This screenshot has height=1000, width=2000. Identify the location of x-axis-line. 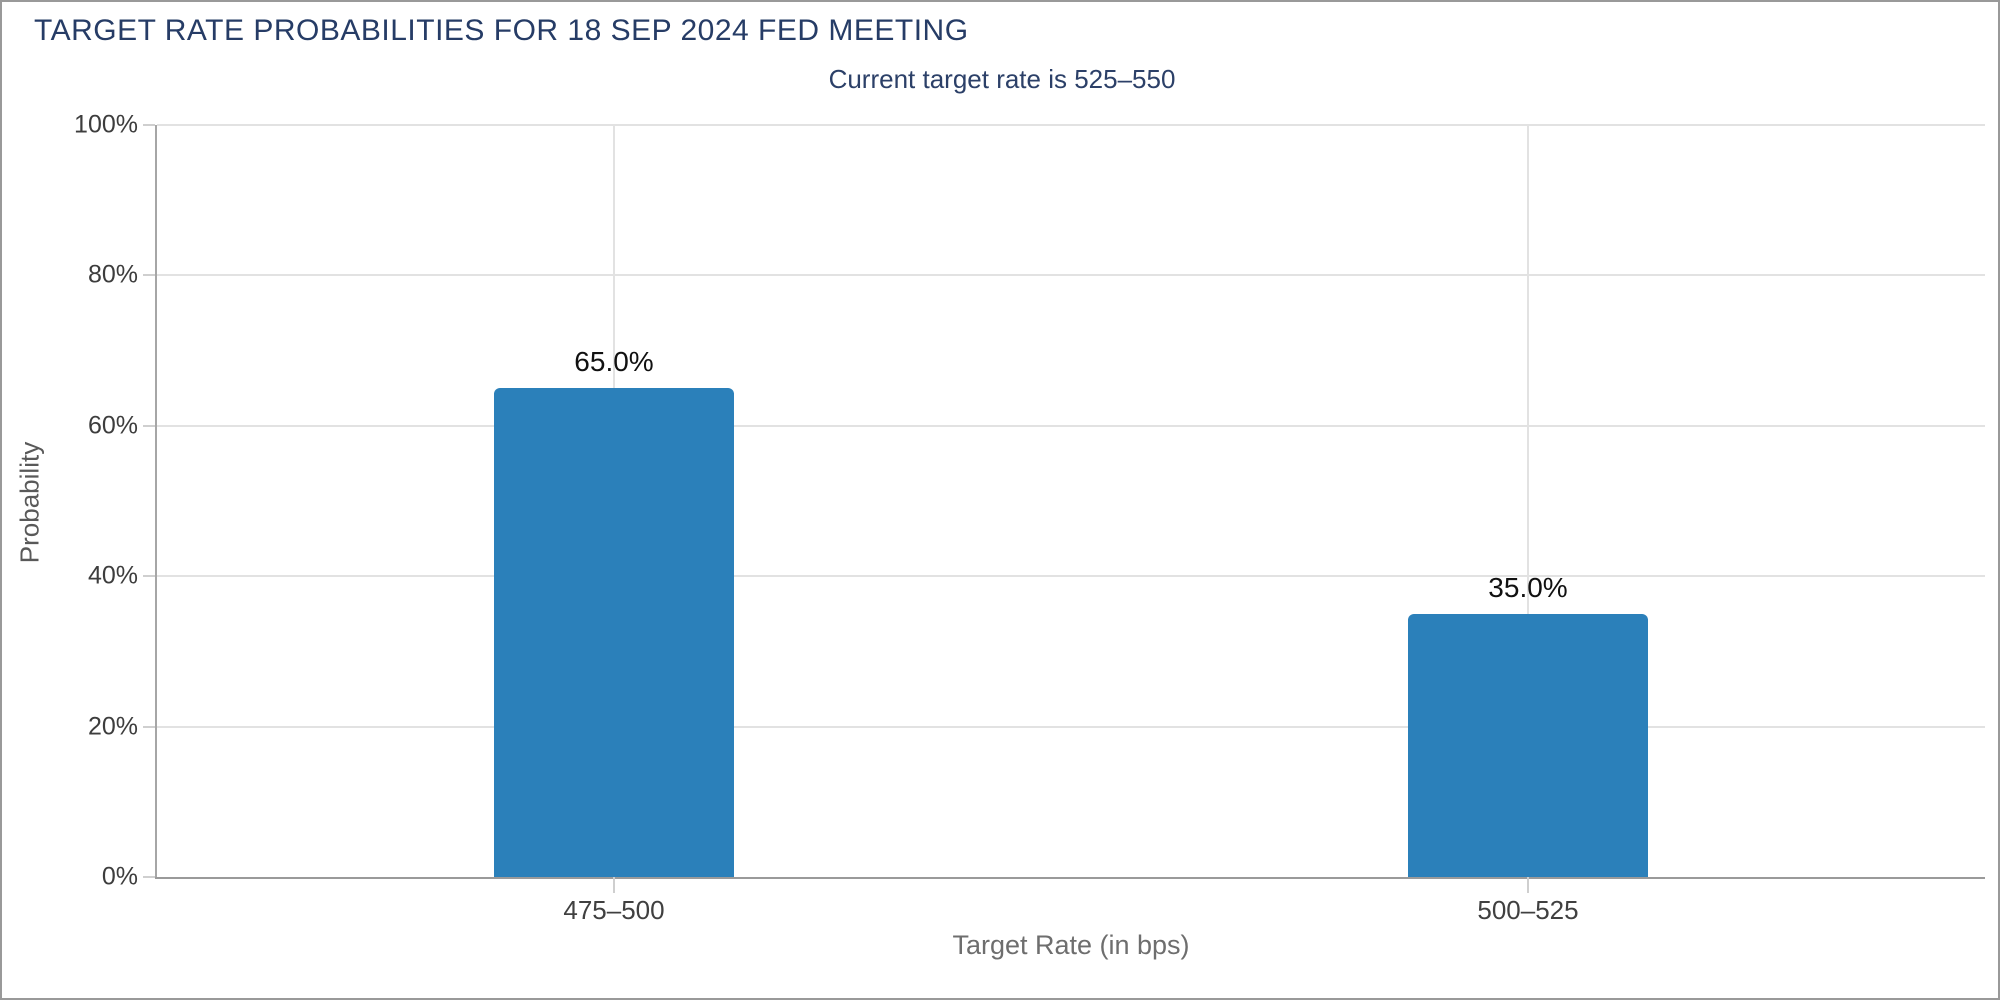
(1070, 878).